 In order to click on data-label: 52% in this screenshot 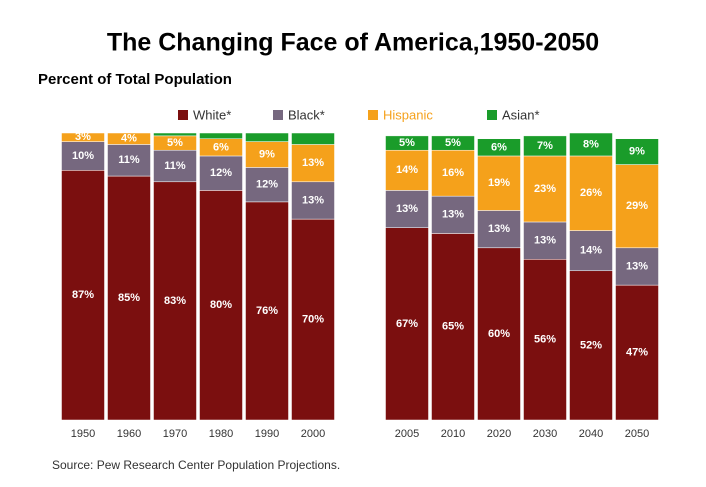, I will do `click(591, 345)`.